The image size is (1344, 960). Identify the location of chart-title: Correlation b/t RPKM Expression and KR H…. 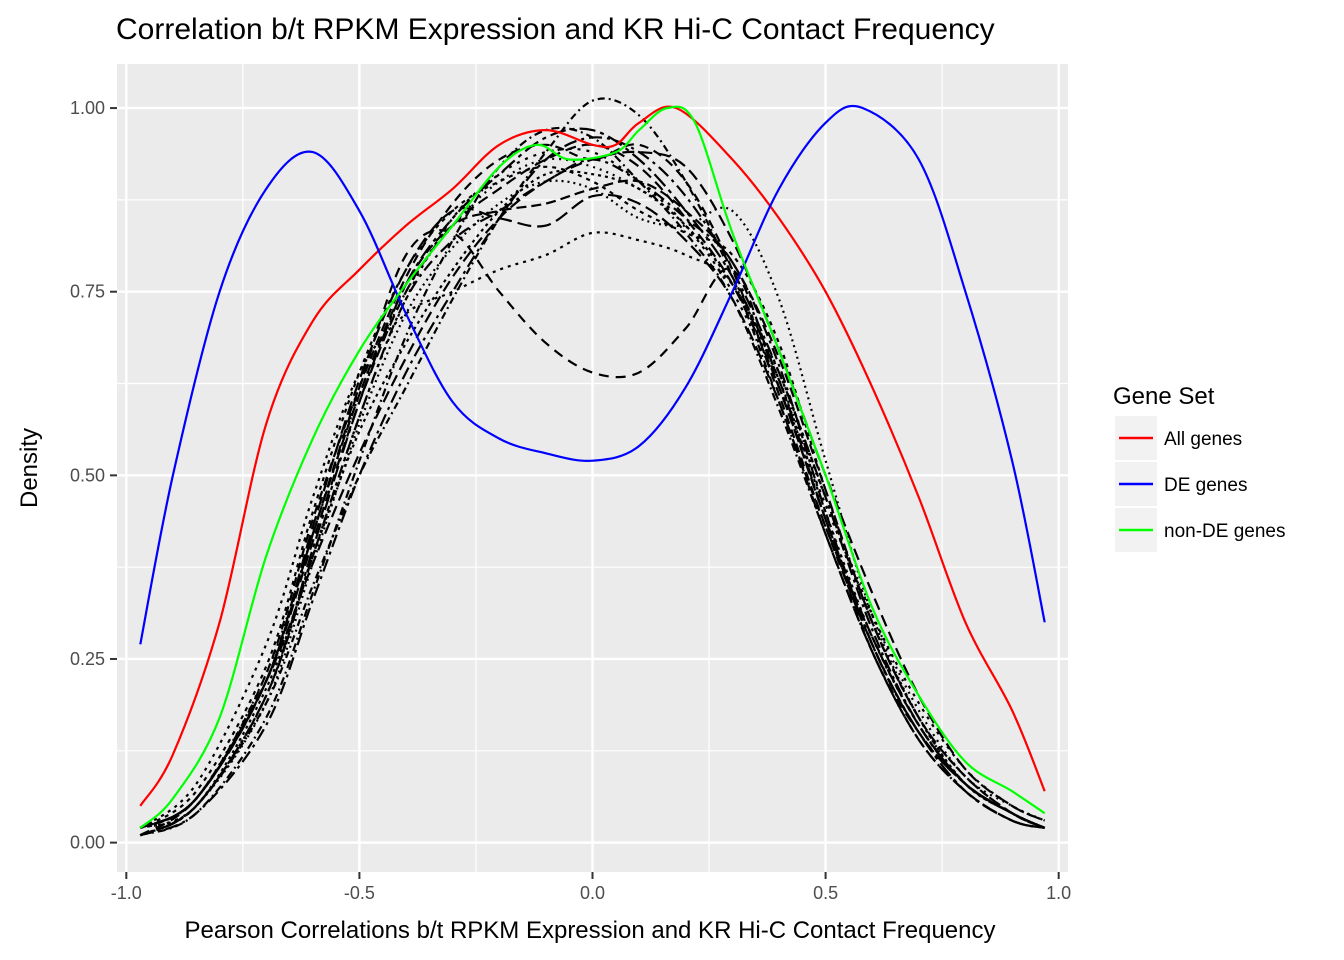
(555, 29).